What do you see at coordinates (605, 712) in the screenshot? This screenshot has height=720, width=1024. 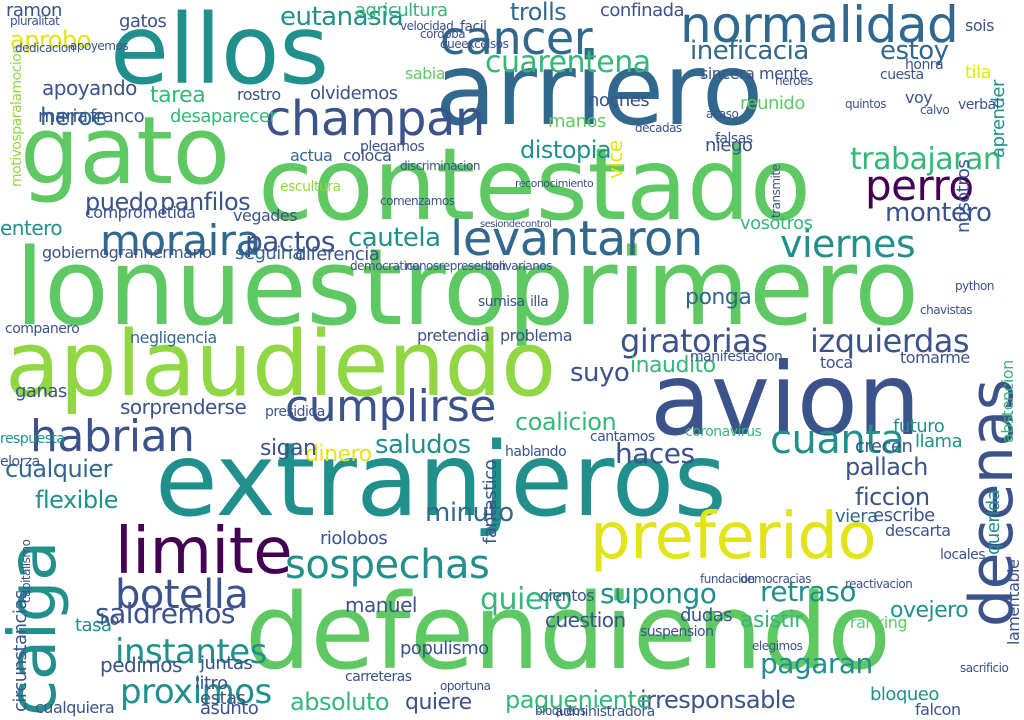 I see `word: administradora` at bounding box center [605, 712].